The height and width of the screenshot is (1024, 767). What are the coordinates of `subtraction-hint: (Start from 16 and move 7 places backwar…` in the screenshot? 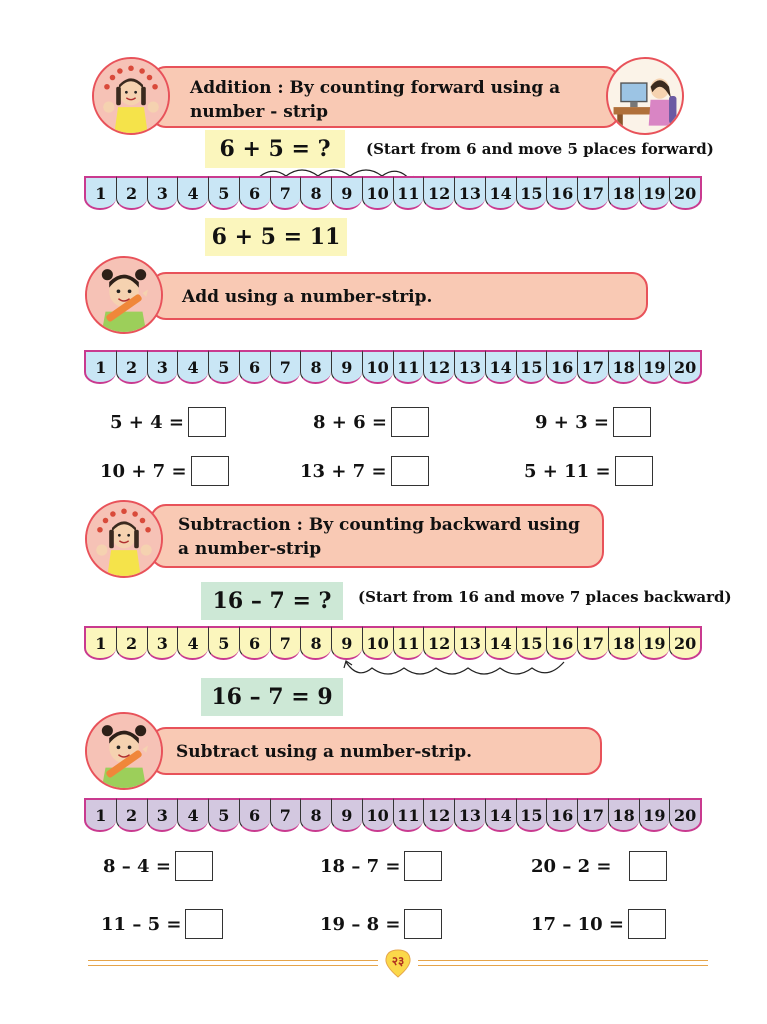 It's located at (545, 597).